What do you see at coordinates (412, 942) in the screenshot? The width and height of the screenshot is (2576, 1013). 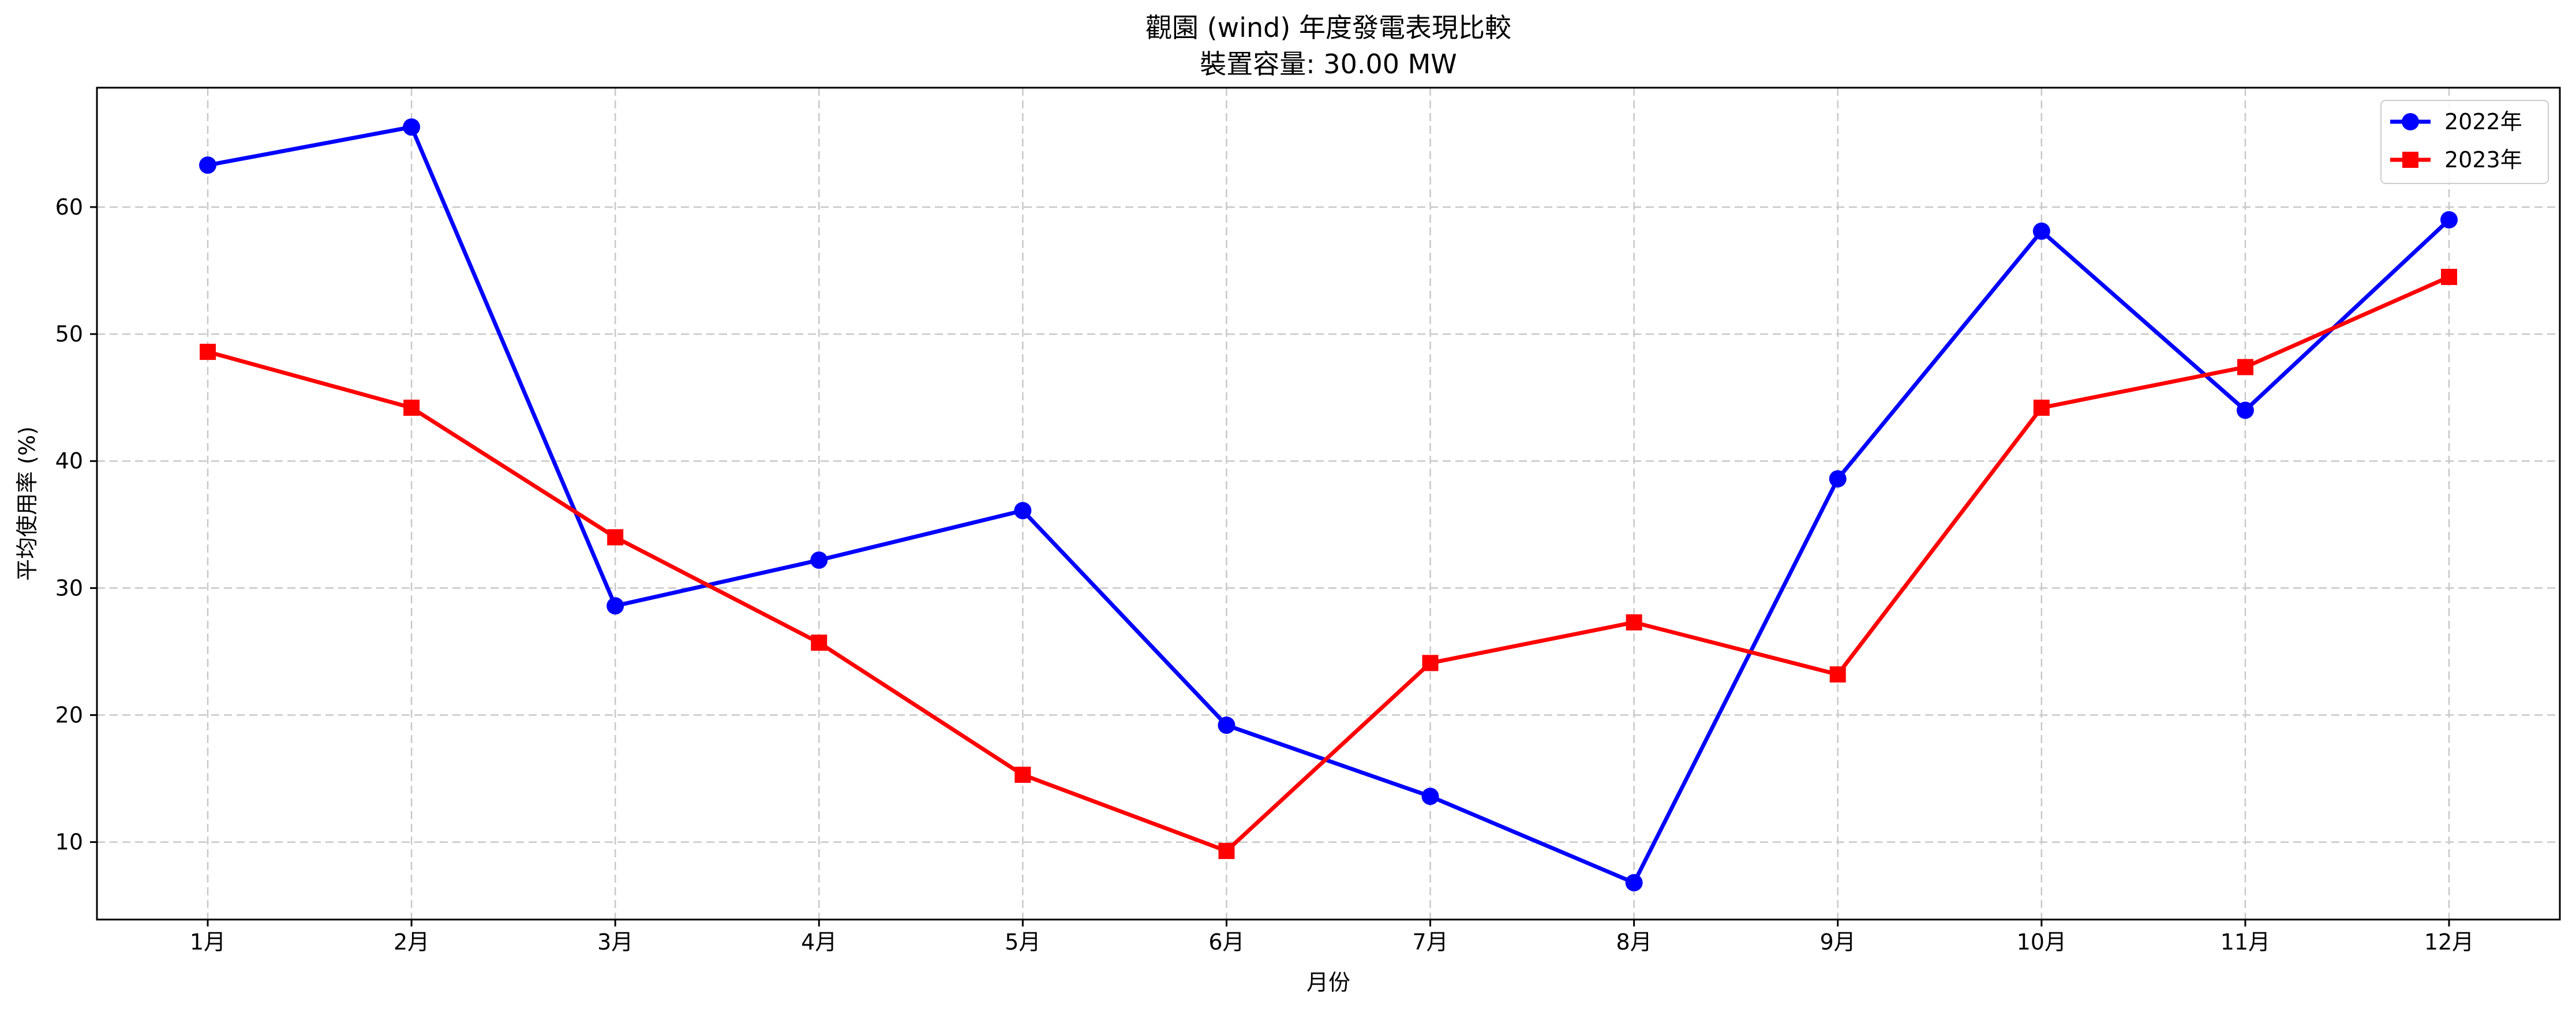 I see `x-tick-label: 2月` at bounding box center [412, 942].